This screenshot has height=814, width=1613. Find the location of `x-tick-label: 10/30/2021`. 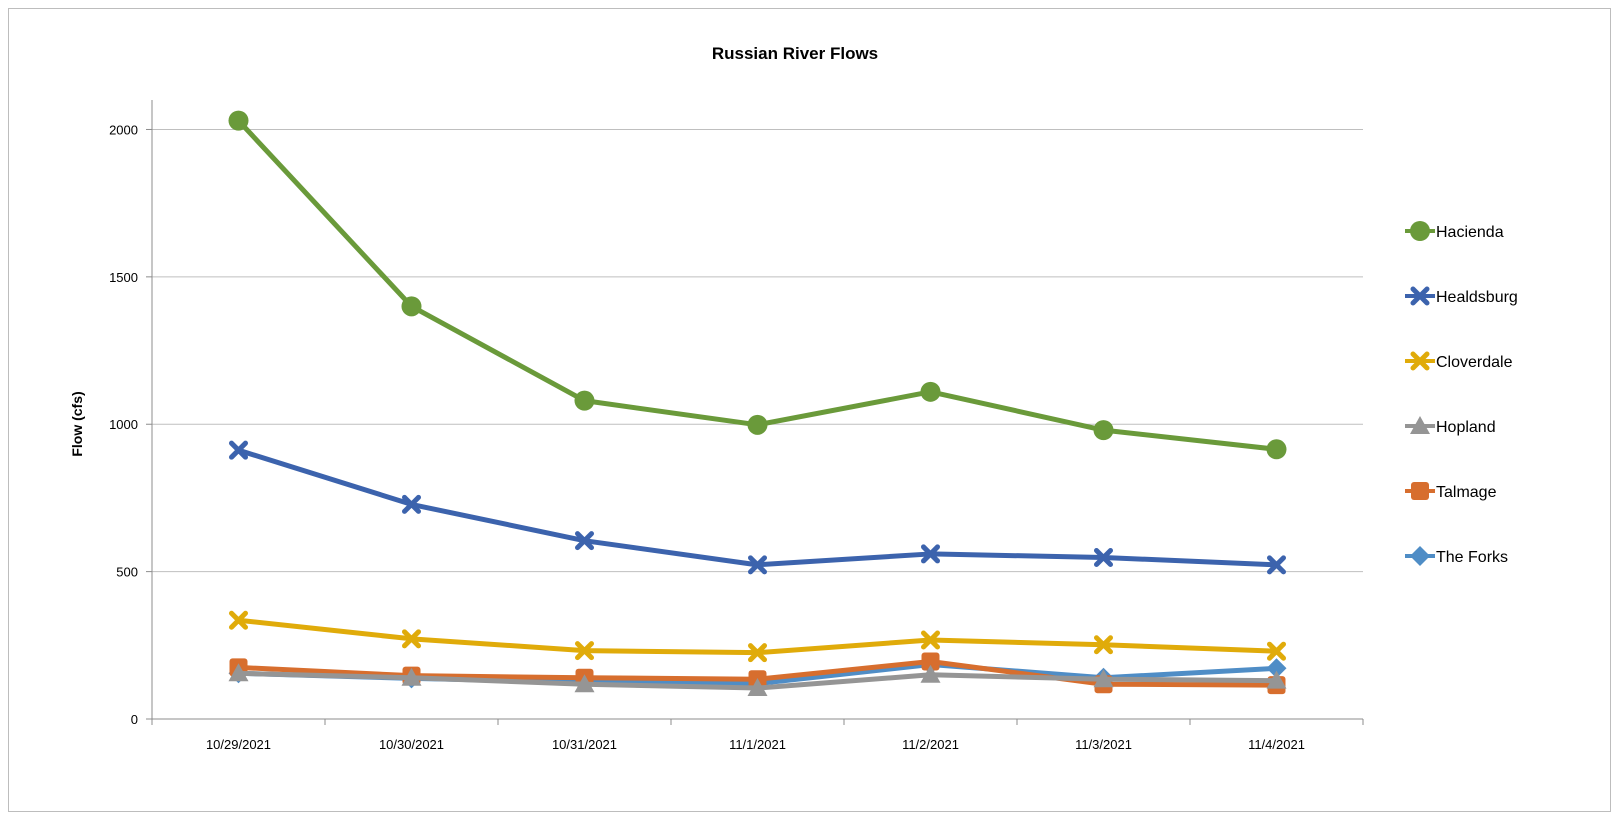

x-tick-label: 10/30/2021 is located at coordinates (411, 744).